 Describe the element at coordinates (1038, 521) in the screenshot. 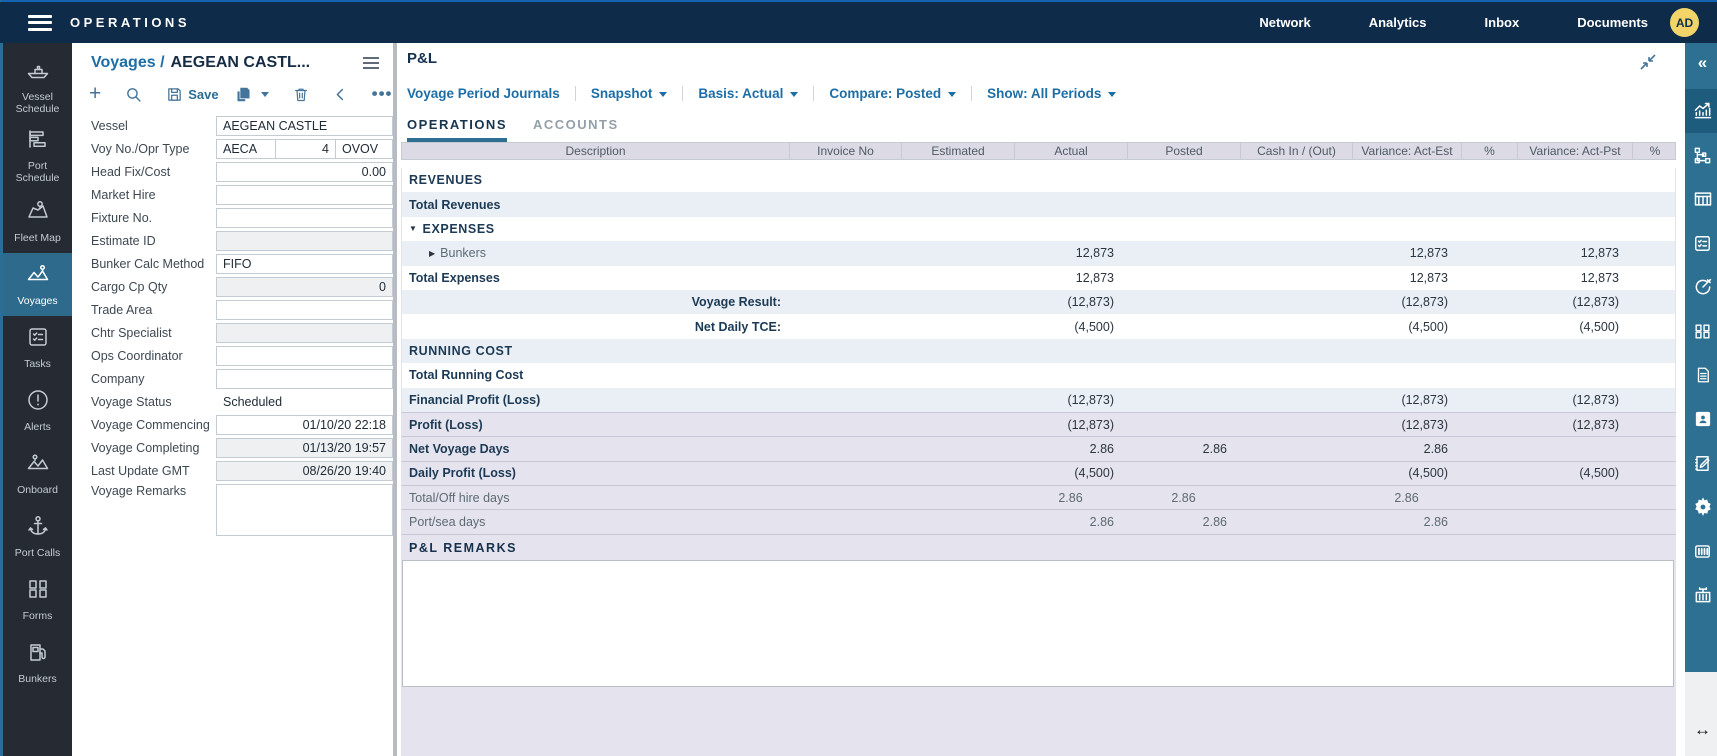

I see `table-row: Port/sea days 2.86 2.86 2.86` at that location.